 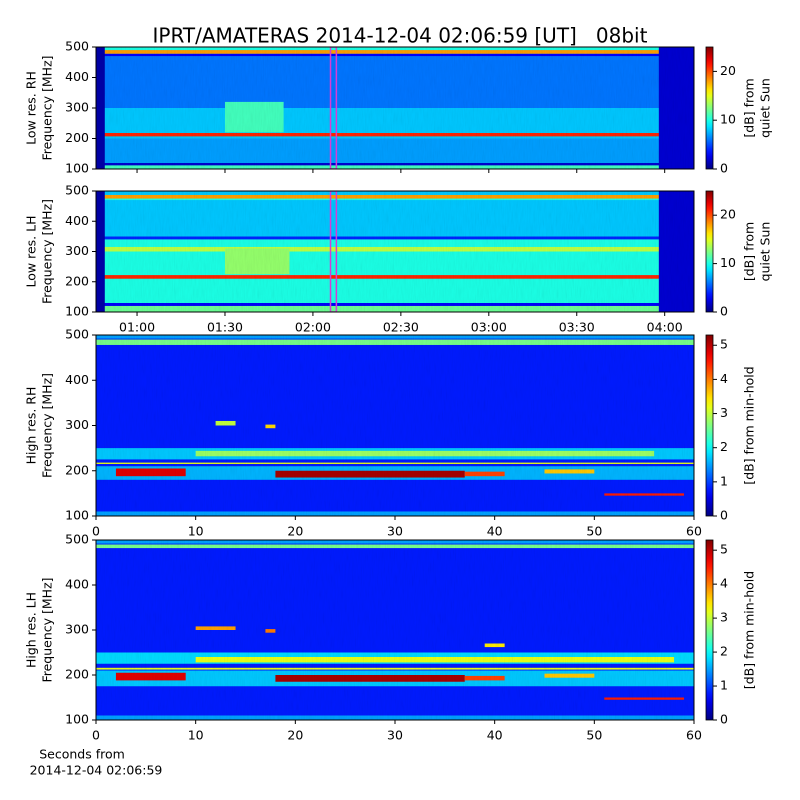 What do you see at coordinates (82, 754) in the screenshot?
I see `x-axis-note: Seconds from` at bounding box center [82, 754].